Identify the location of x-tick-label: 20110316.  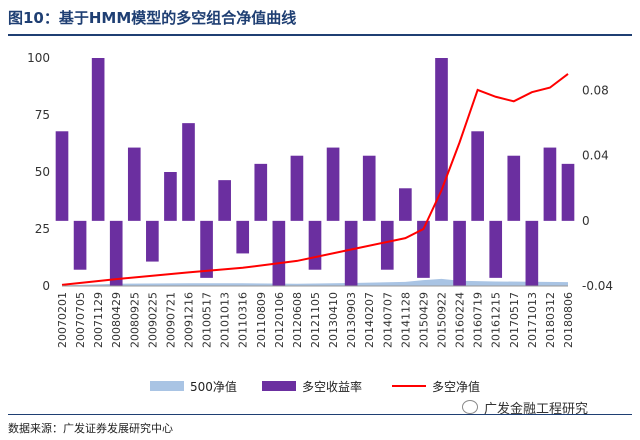
(243, 320).